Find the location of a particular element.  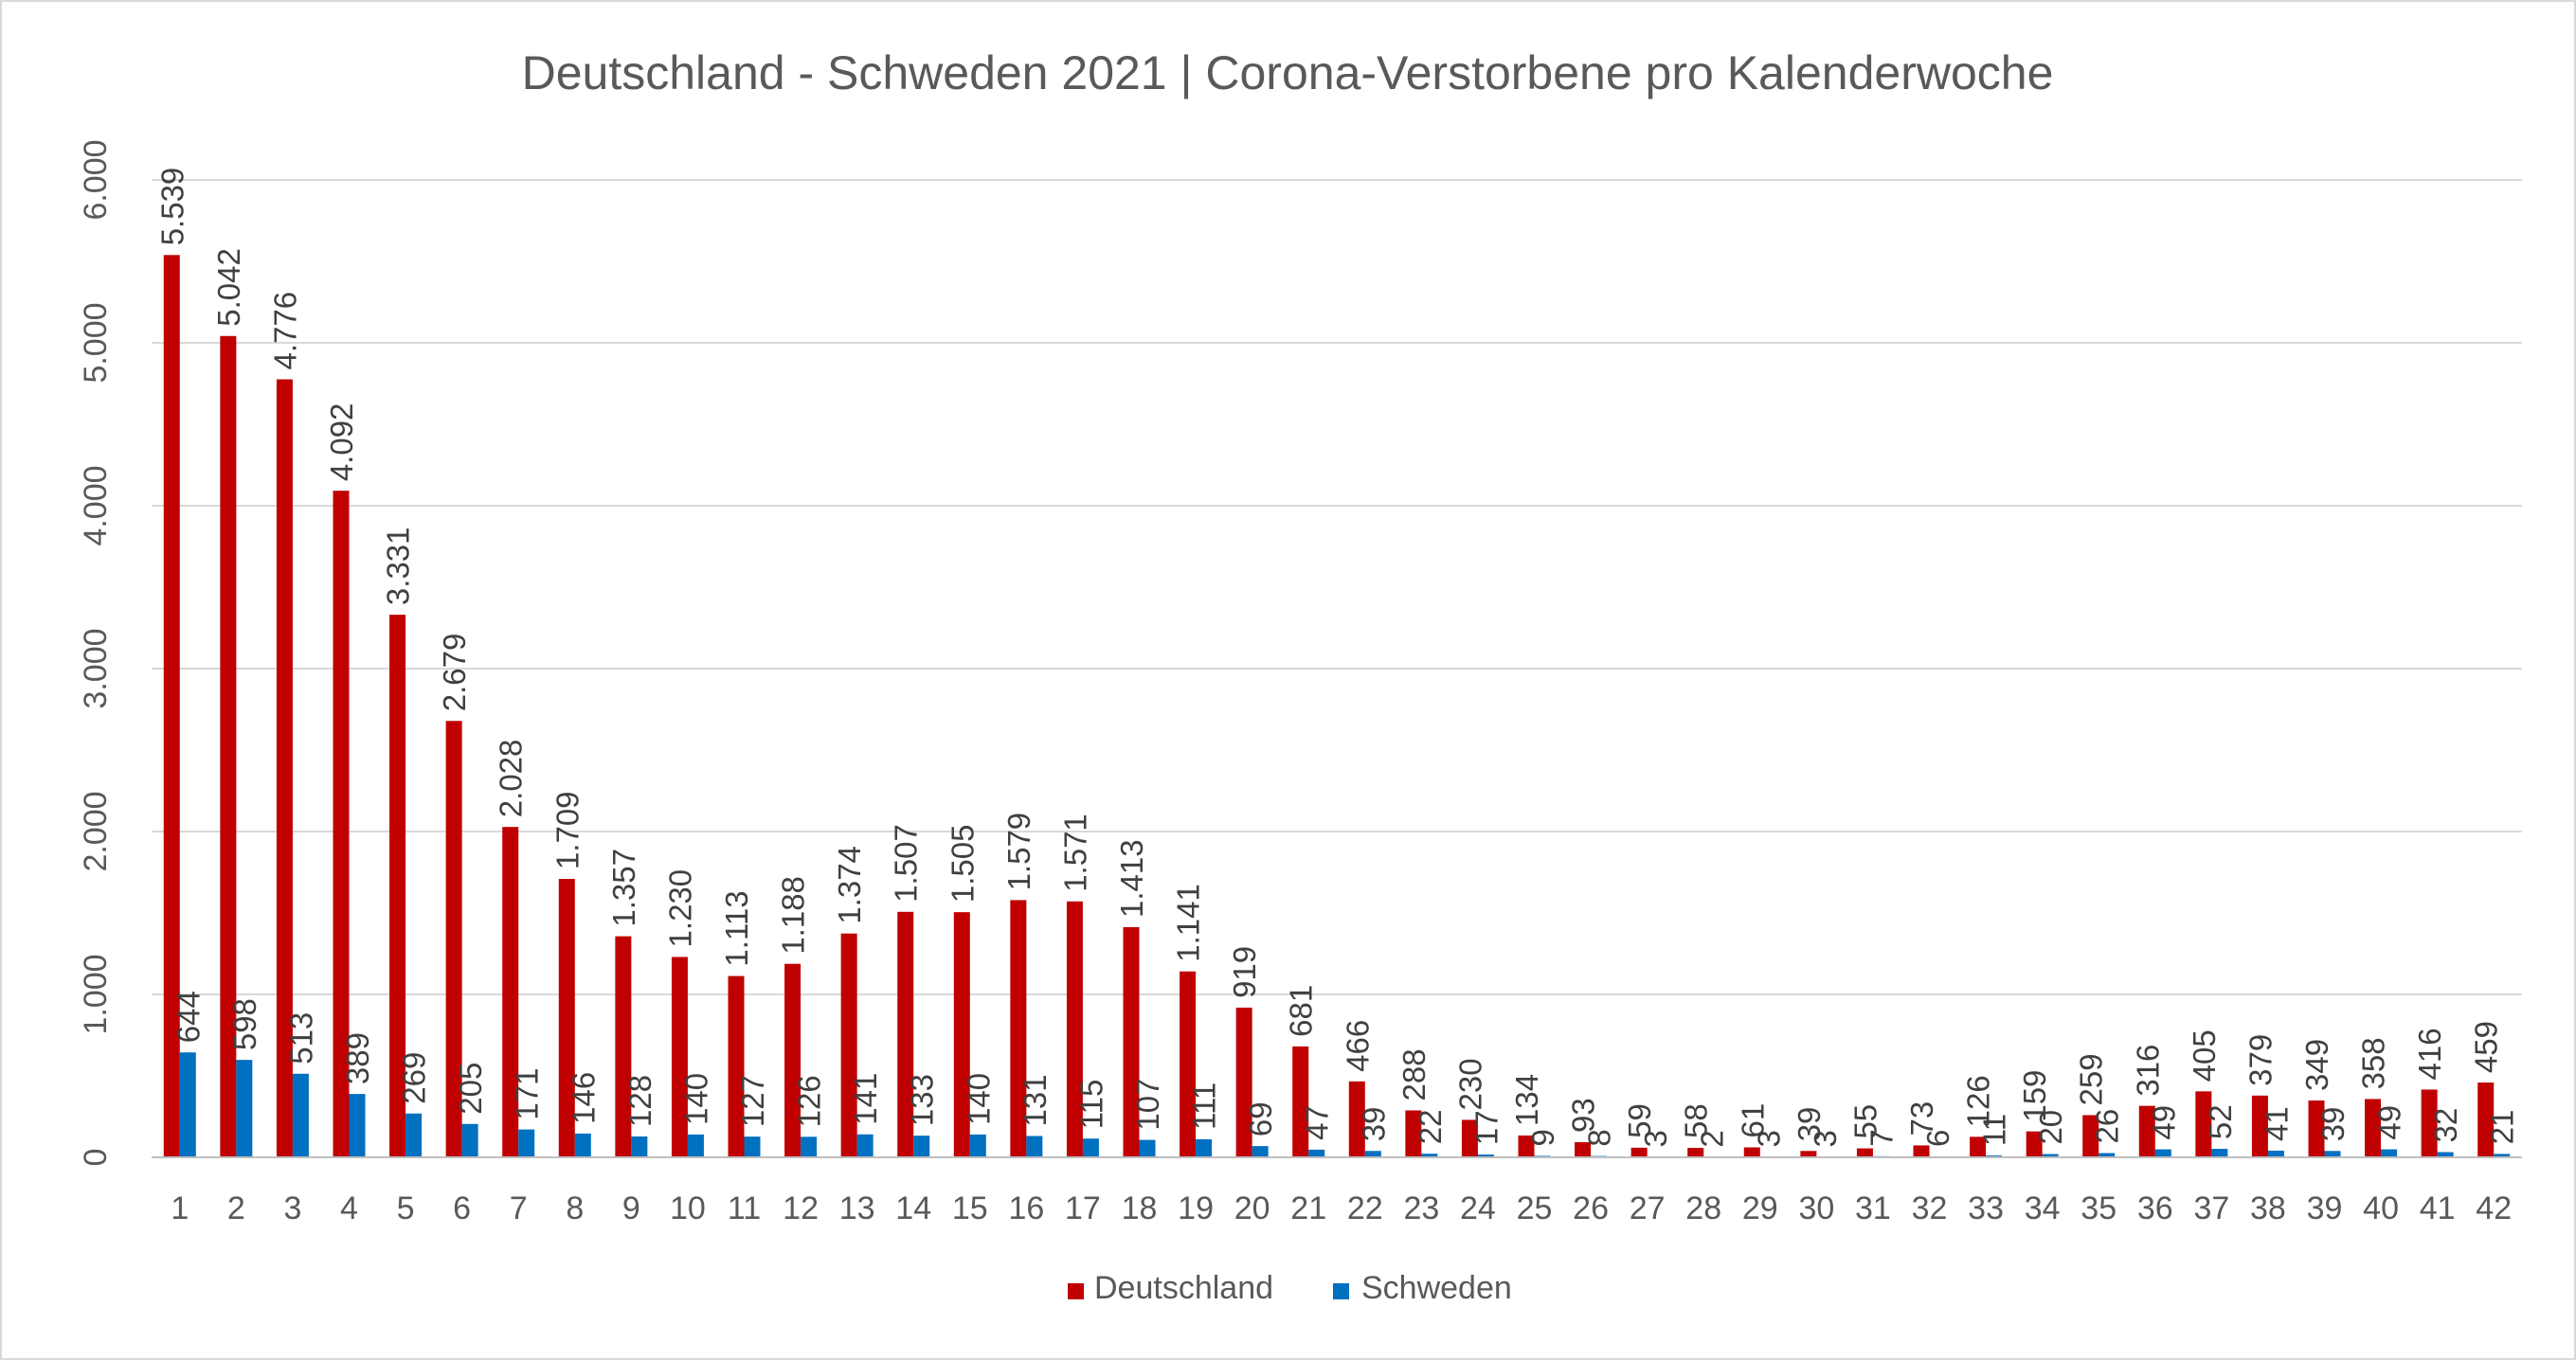

data-label-schweden: 146 is located at coordinates (583, 1098).